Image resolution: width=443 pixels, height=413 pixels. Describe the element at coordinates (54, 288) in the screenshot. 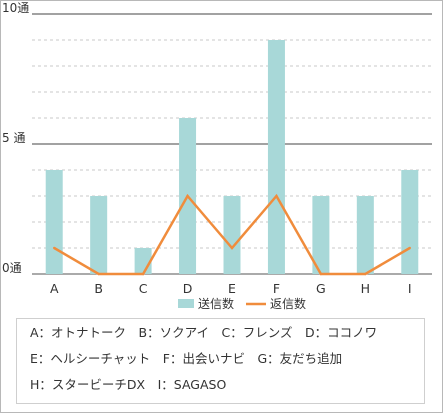

I see `x-tick-label: A` at that location.